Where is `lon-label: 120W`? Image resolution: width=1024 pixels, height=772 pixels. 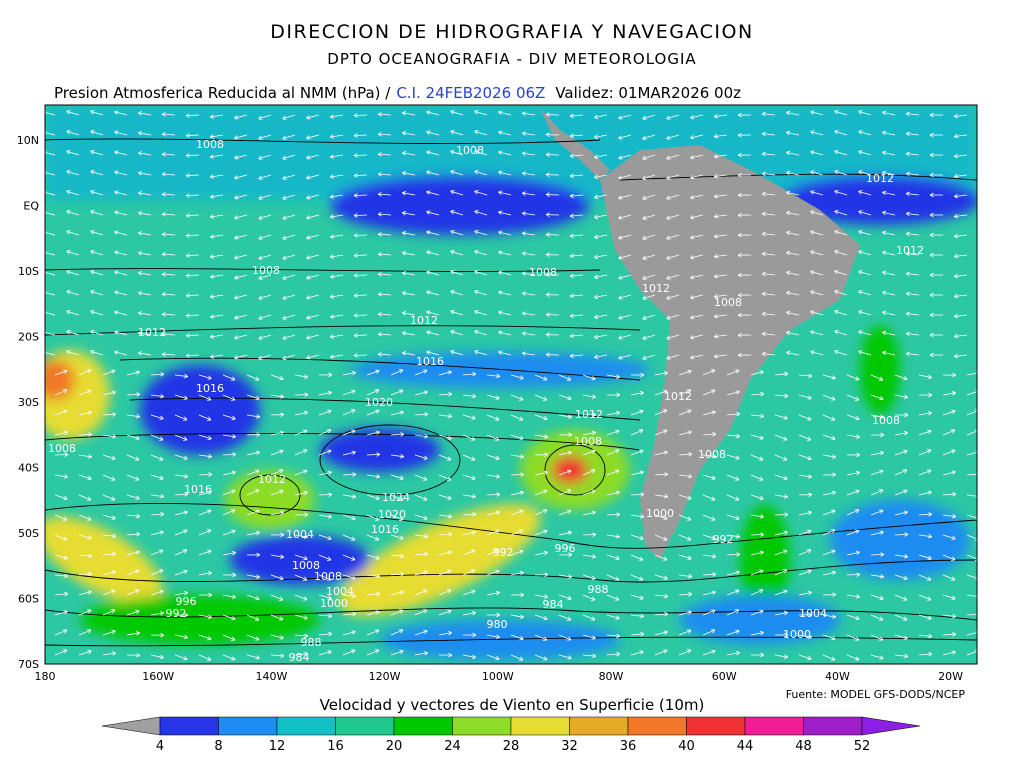 lon-label: 120W is located at coordinates (385, 676).